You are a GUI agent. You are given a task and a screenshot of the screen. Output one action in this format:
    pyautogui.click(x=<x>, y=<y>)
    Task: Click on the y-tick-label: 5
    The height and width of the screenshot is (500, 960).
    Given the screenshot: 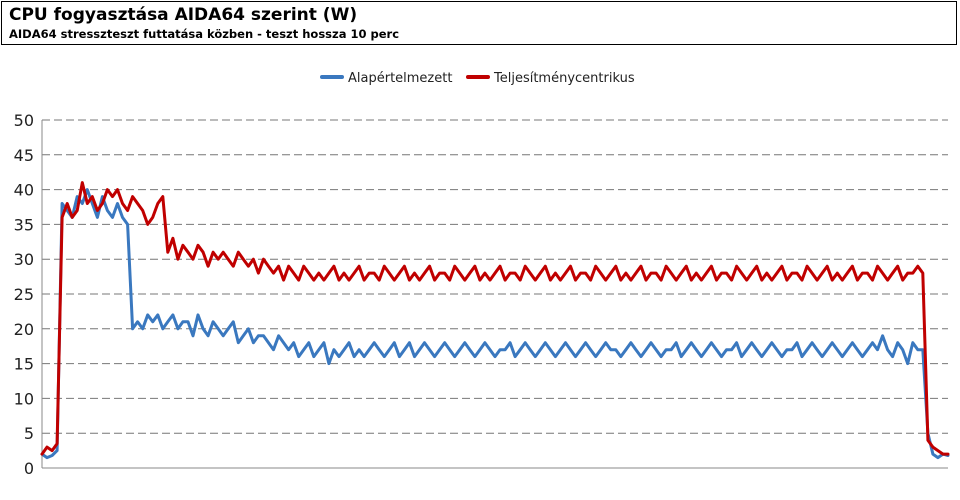 What is the action you would take?
    pyautogui.click(x=29, y=433)
    